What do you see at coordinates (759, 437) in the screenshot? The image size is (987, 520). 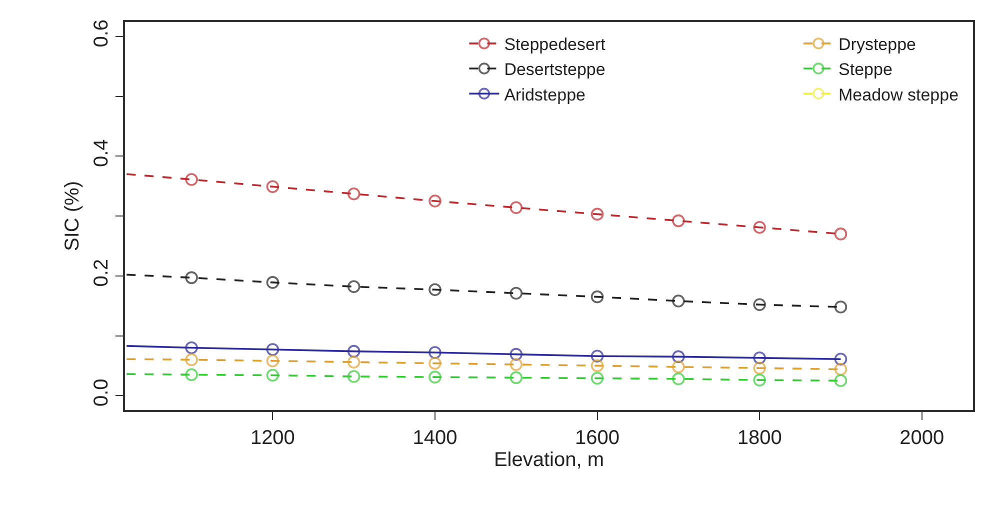 I see `x-tick-label: 1800` at bounding box center [759, 437].